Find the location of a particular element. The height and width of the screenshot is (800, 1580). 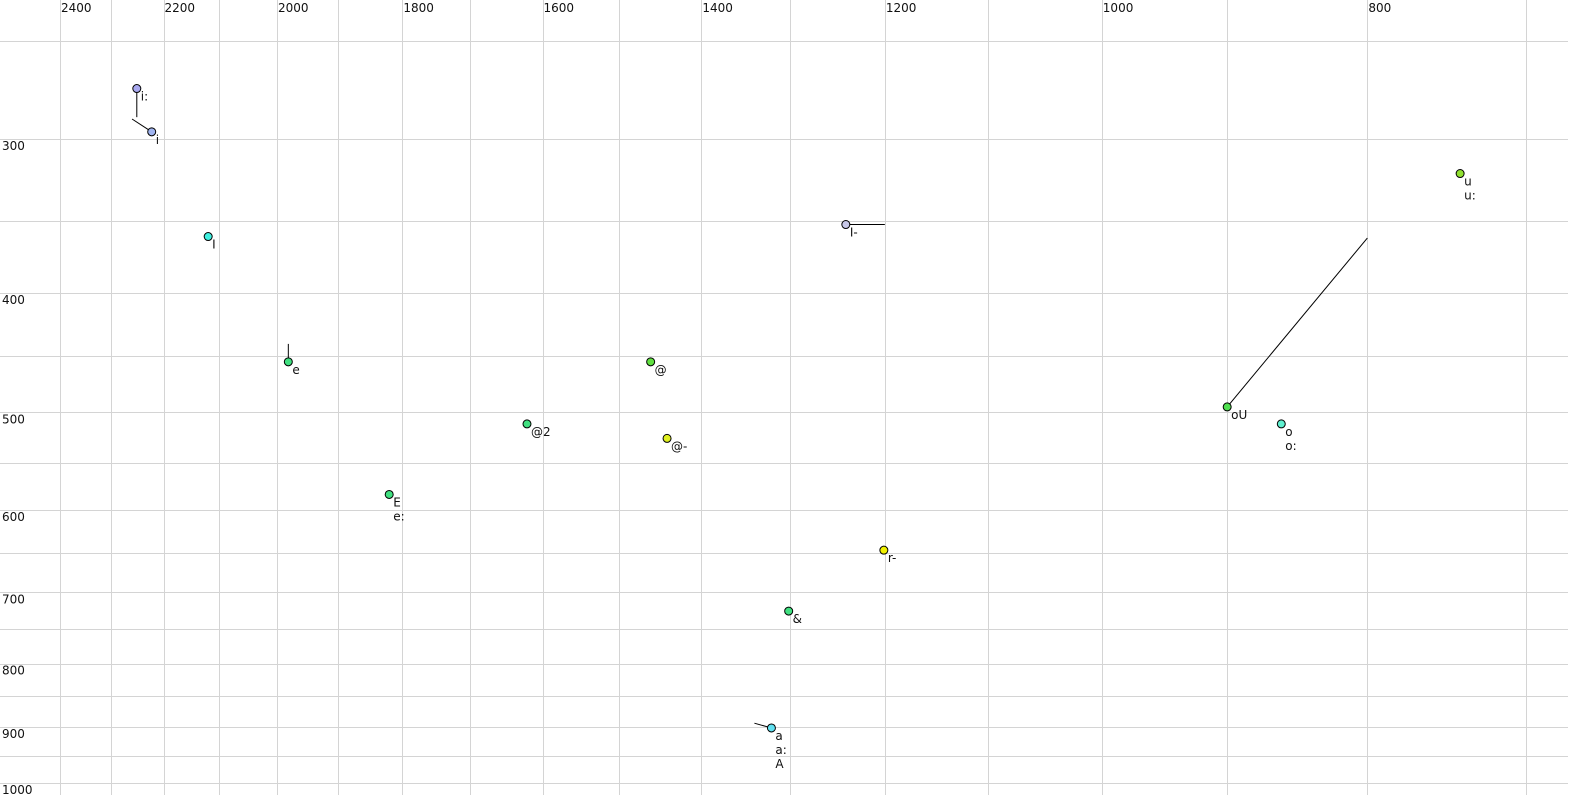

vowel-point: uu: is located at coordinates (1465, 186).